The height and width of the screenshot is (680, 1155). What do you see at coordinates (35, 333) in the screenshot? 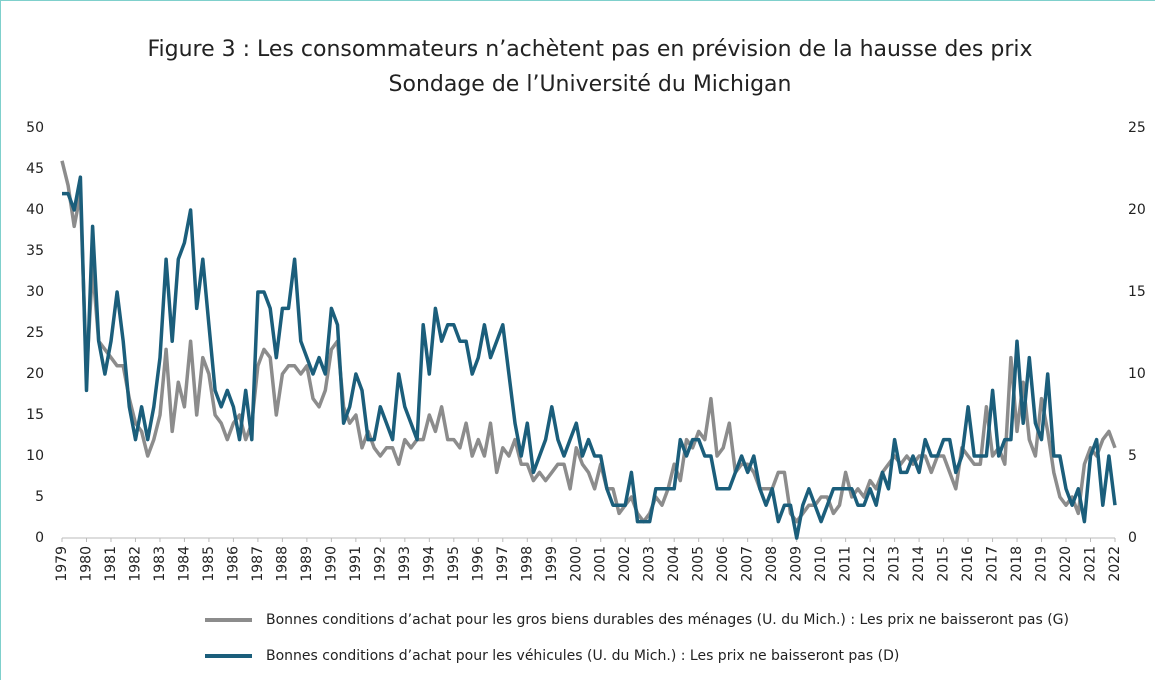
I see `y-tick-label: 25` at bounding box center [35, 333].